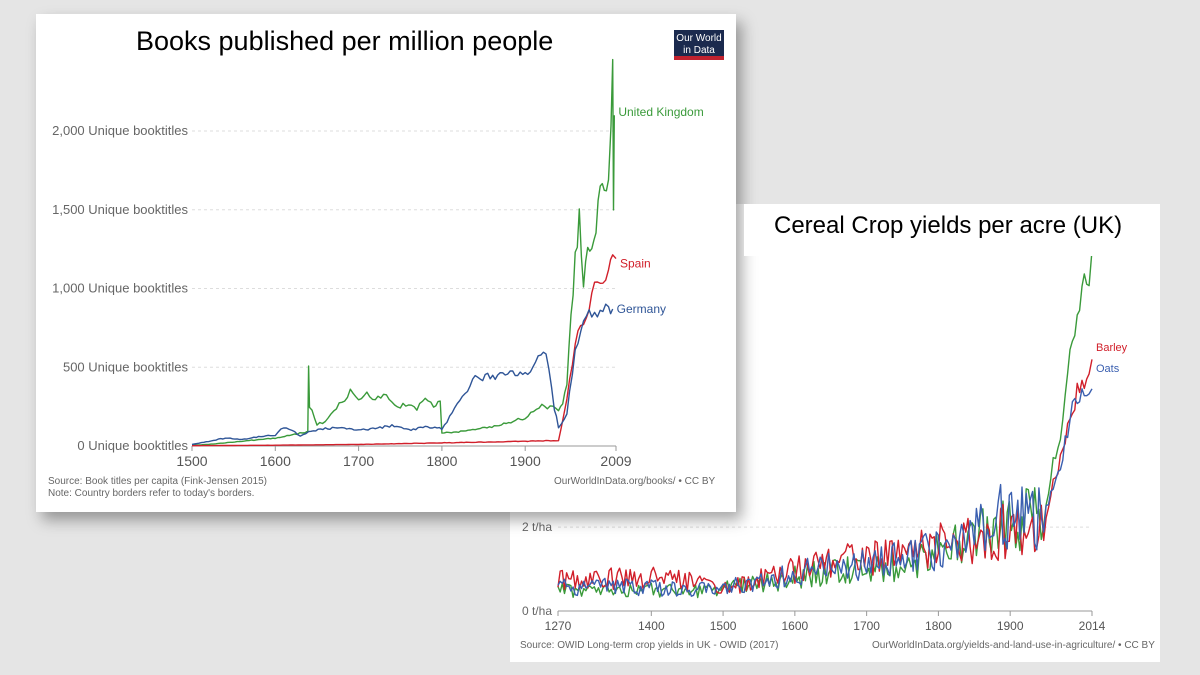 This screenshot has width=1200, height=675. I want to click on cereal-title-band: Cereal Crop yields per acre (UK), so click(952, 230).